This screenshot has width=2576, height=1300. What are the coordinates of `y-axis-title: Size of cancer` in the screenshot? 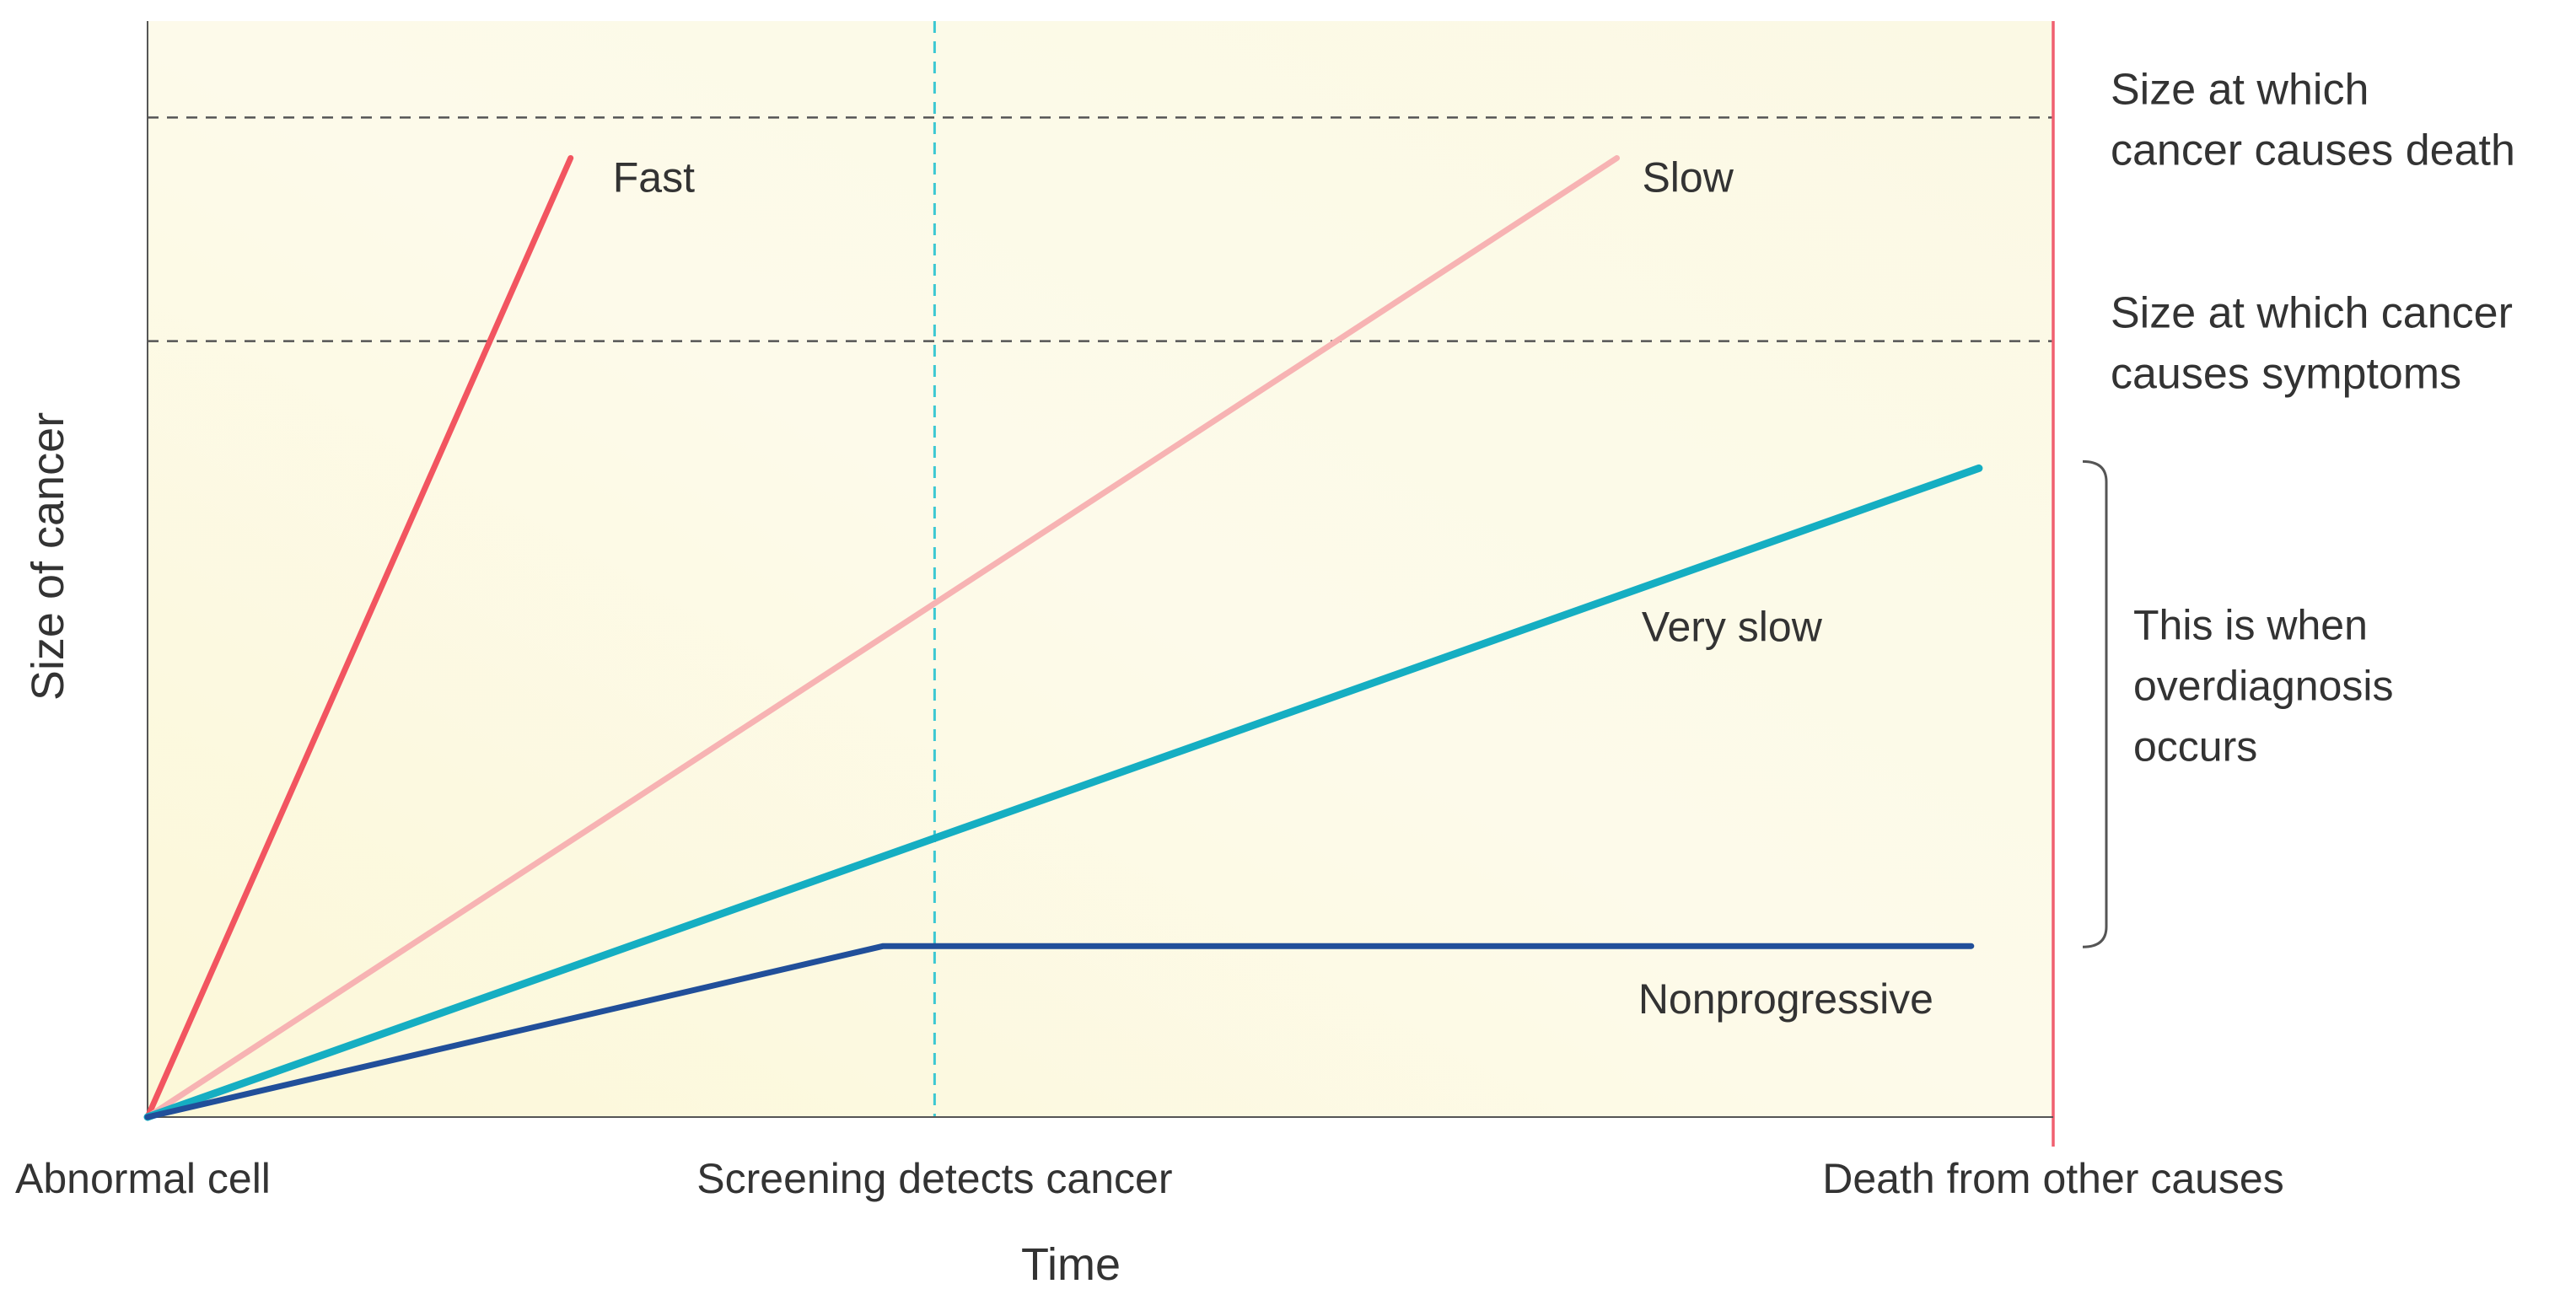 It's located at (48, 556).